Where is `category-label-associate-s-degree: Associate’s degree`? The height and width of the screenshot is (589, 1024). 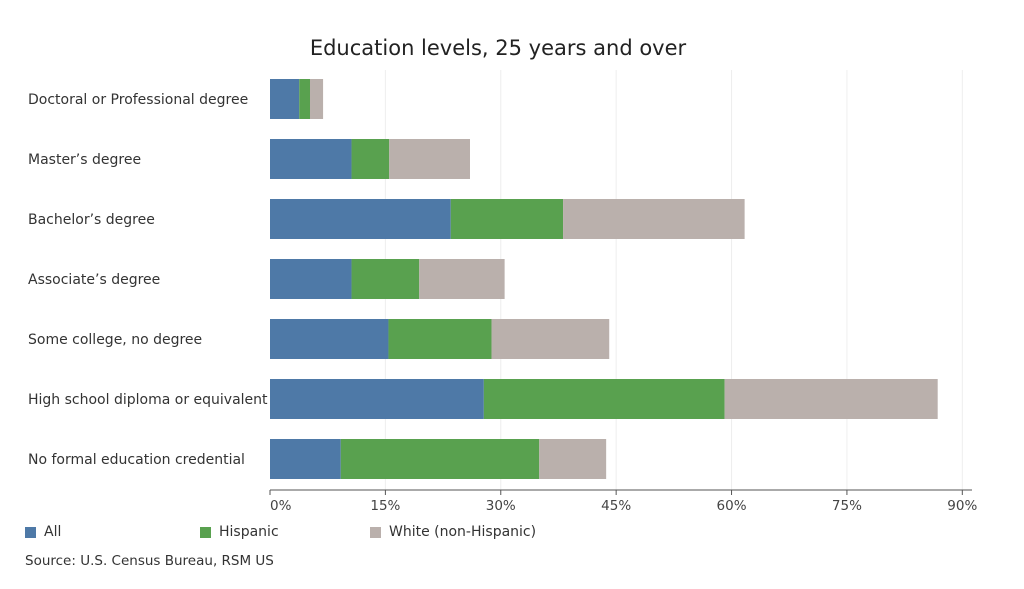 category-label-associate-s-degree: Associate’s degree is located at coordinates (94, 280).